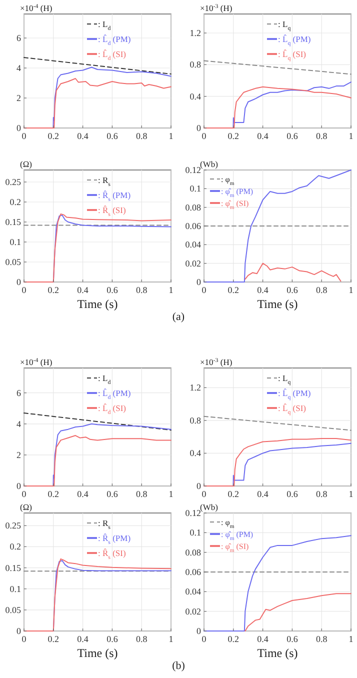 This screenshot has width=357, height=678. What do you see at coordinates (193, 207) in the screenshot?
I see `y-tick-label: 0.08` at bounding box center [193, 207].